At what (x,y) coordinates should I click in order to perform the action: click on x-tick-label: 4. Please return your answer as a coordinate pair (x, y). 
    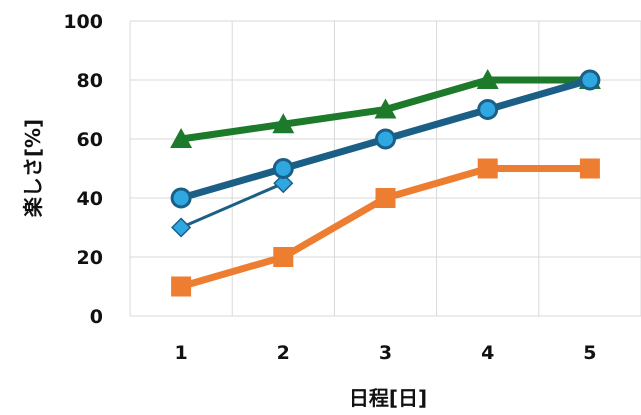
    Looking at the image, I should click on (487, 353).